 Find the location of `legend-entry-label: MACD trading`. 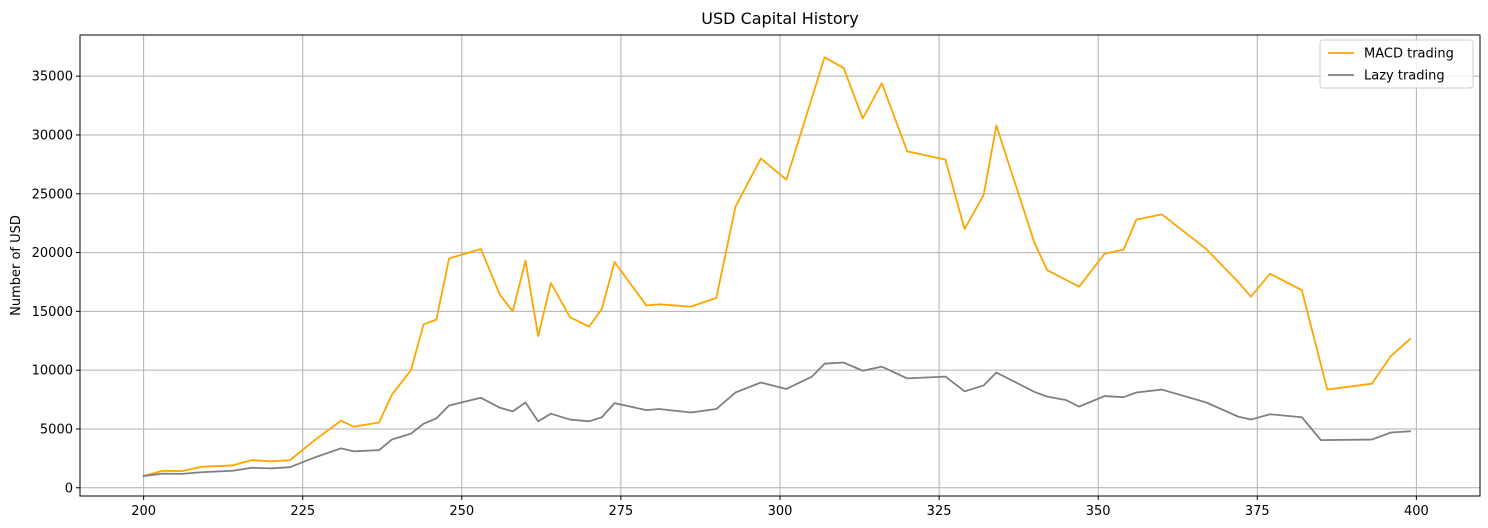

legend-entry-label: MACD trading is located at coordinates (1409, 54).